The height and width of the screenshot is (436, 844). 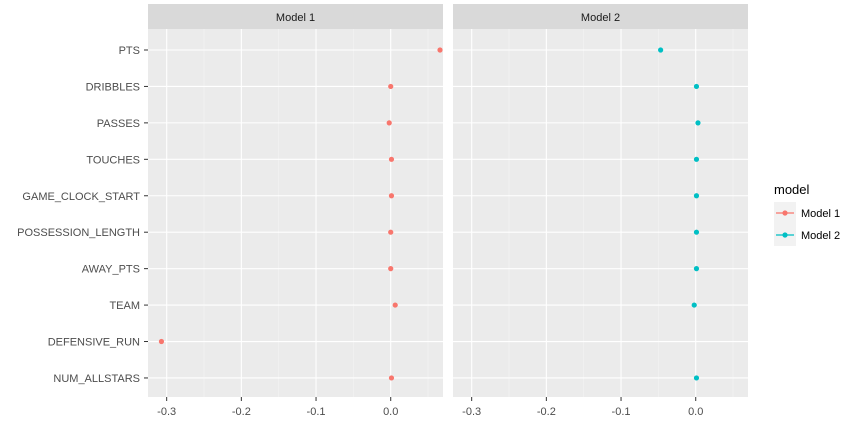 What do you see at coordinates (113, 160) in the screenshot?
I see `y-tick-label: TOUCHES` at bounding box center [113, 160].